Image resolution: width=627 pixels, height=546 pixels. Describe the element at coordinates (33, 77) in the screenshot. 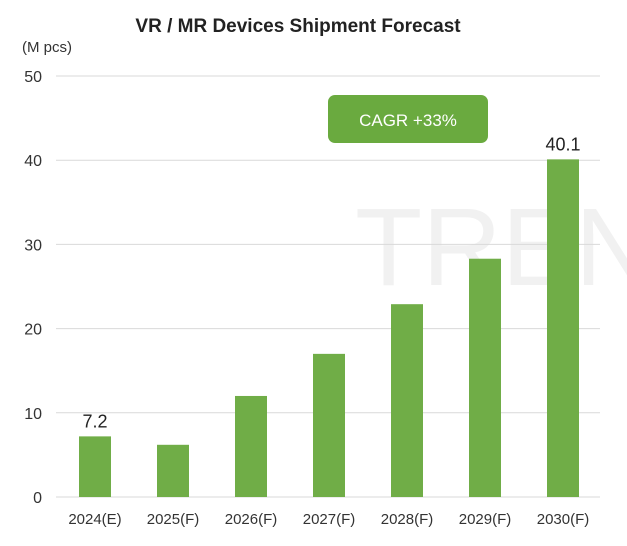

I see `y-tick-label: 50` at that location.